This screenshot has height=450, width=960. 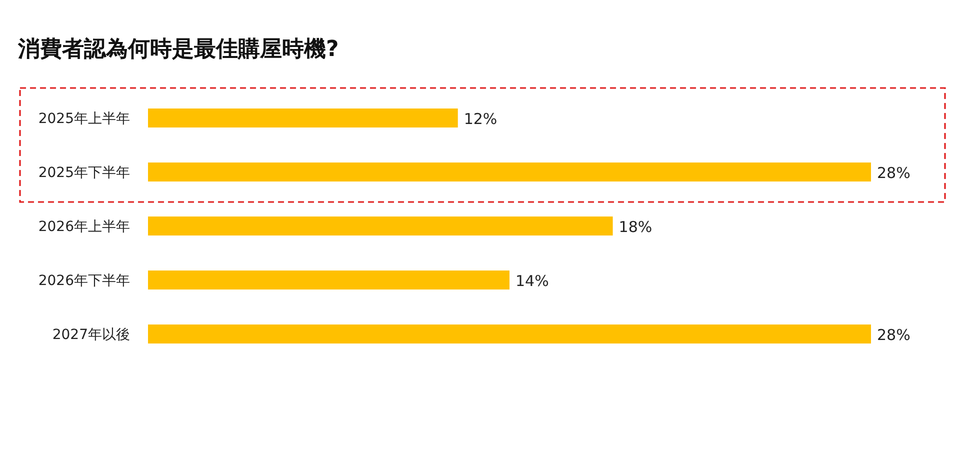 What do you see at coordinates (84, 119) in the screenshot?
I see `y-tick-label: 2025年上半年` at bounding box center [84, 119].